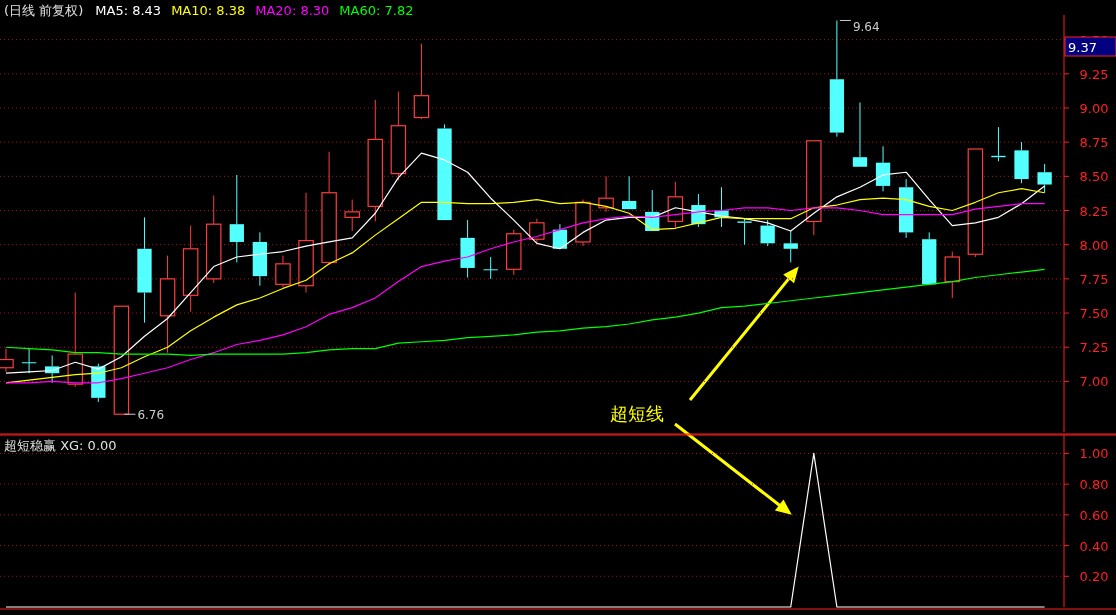  Describe the element at coordinates (1094, 143) in the screenshot. I see `y-tick-label: 8.75` at that location.